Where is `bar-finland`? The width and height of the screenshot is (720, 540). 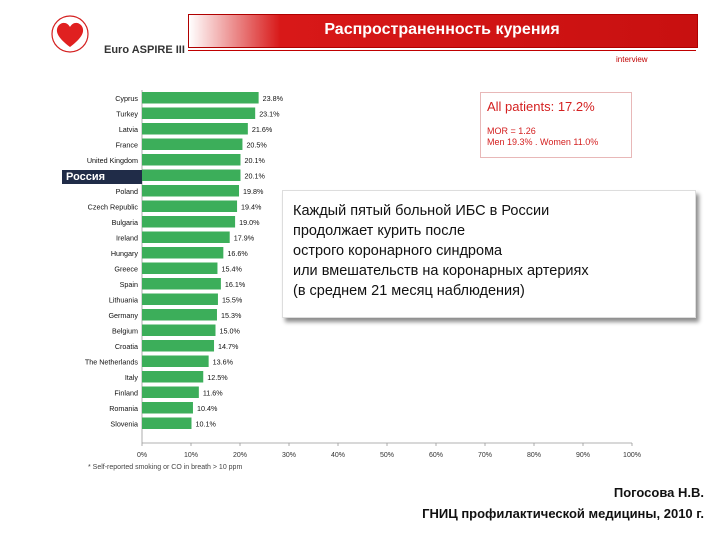 bar-finland is located at coordinates (170, 392).